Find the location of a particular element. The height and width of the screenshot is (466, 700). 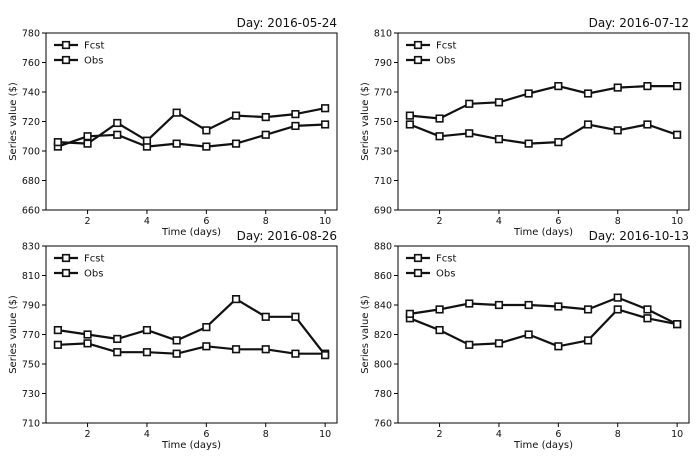

x-axis-label: Time (days) is located at coordinates (191, 445).